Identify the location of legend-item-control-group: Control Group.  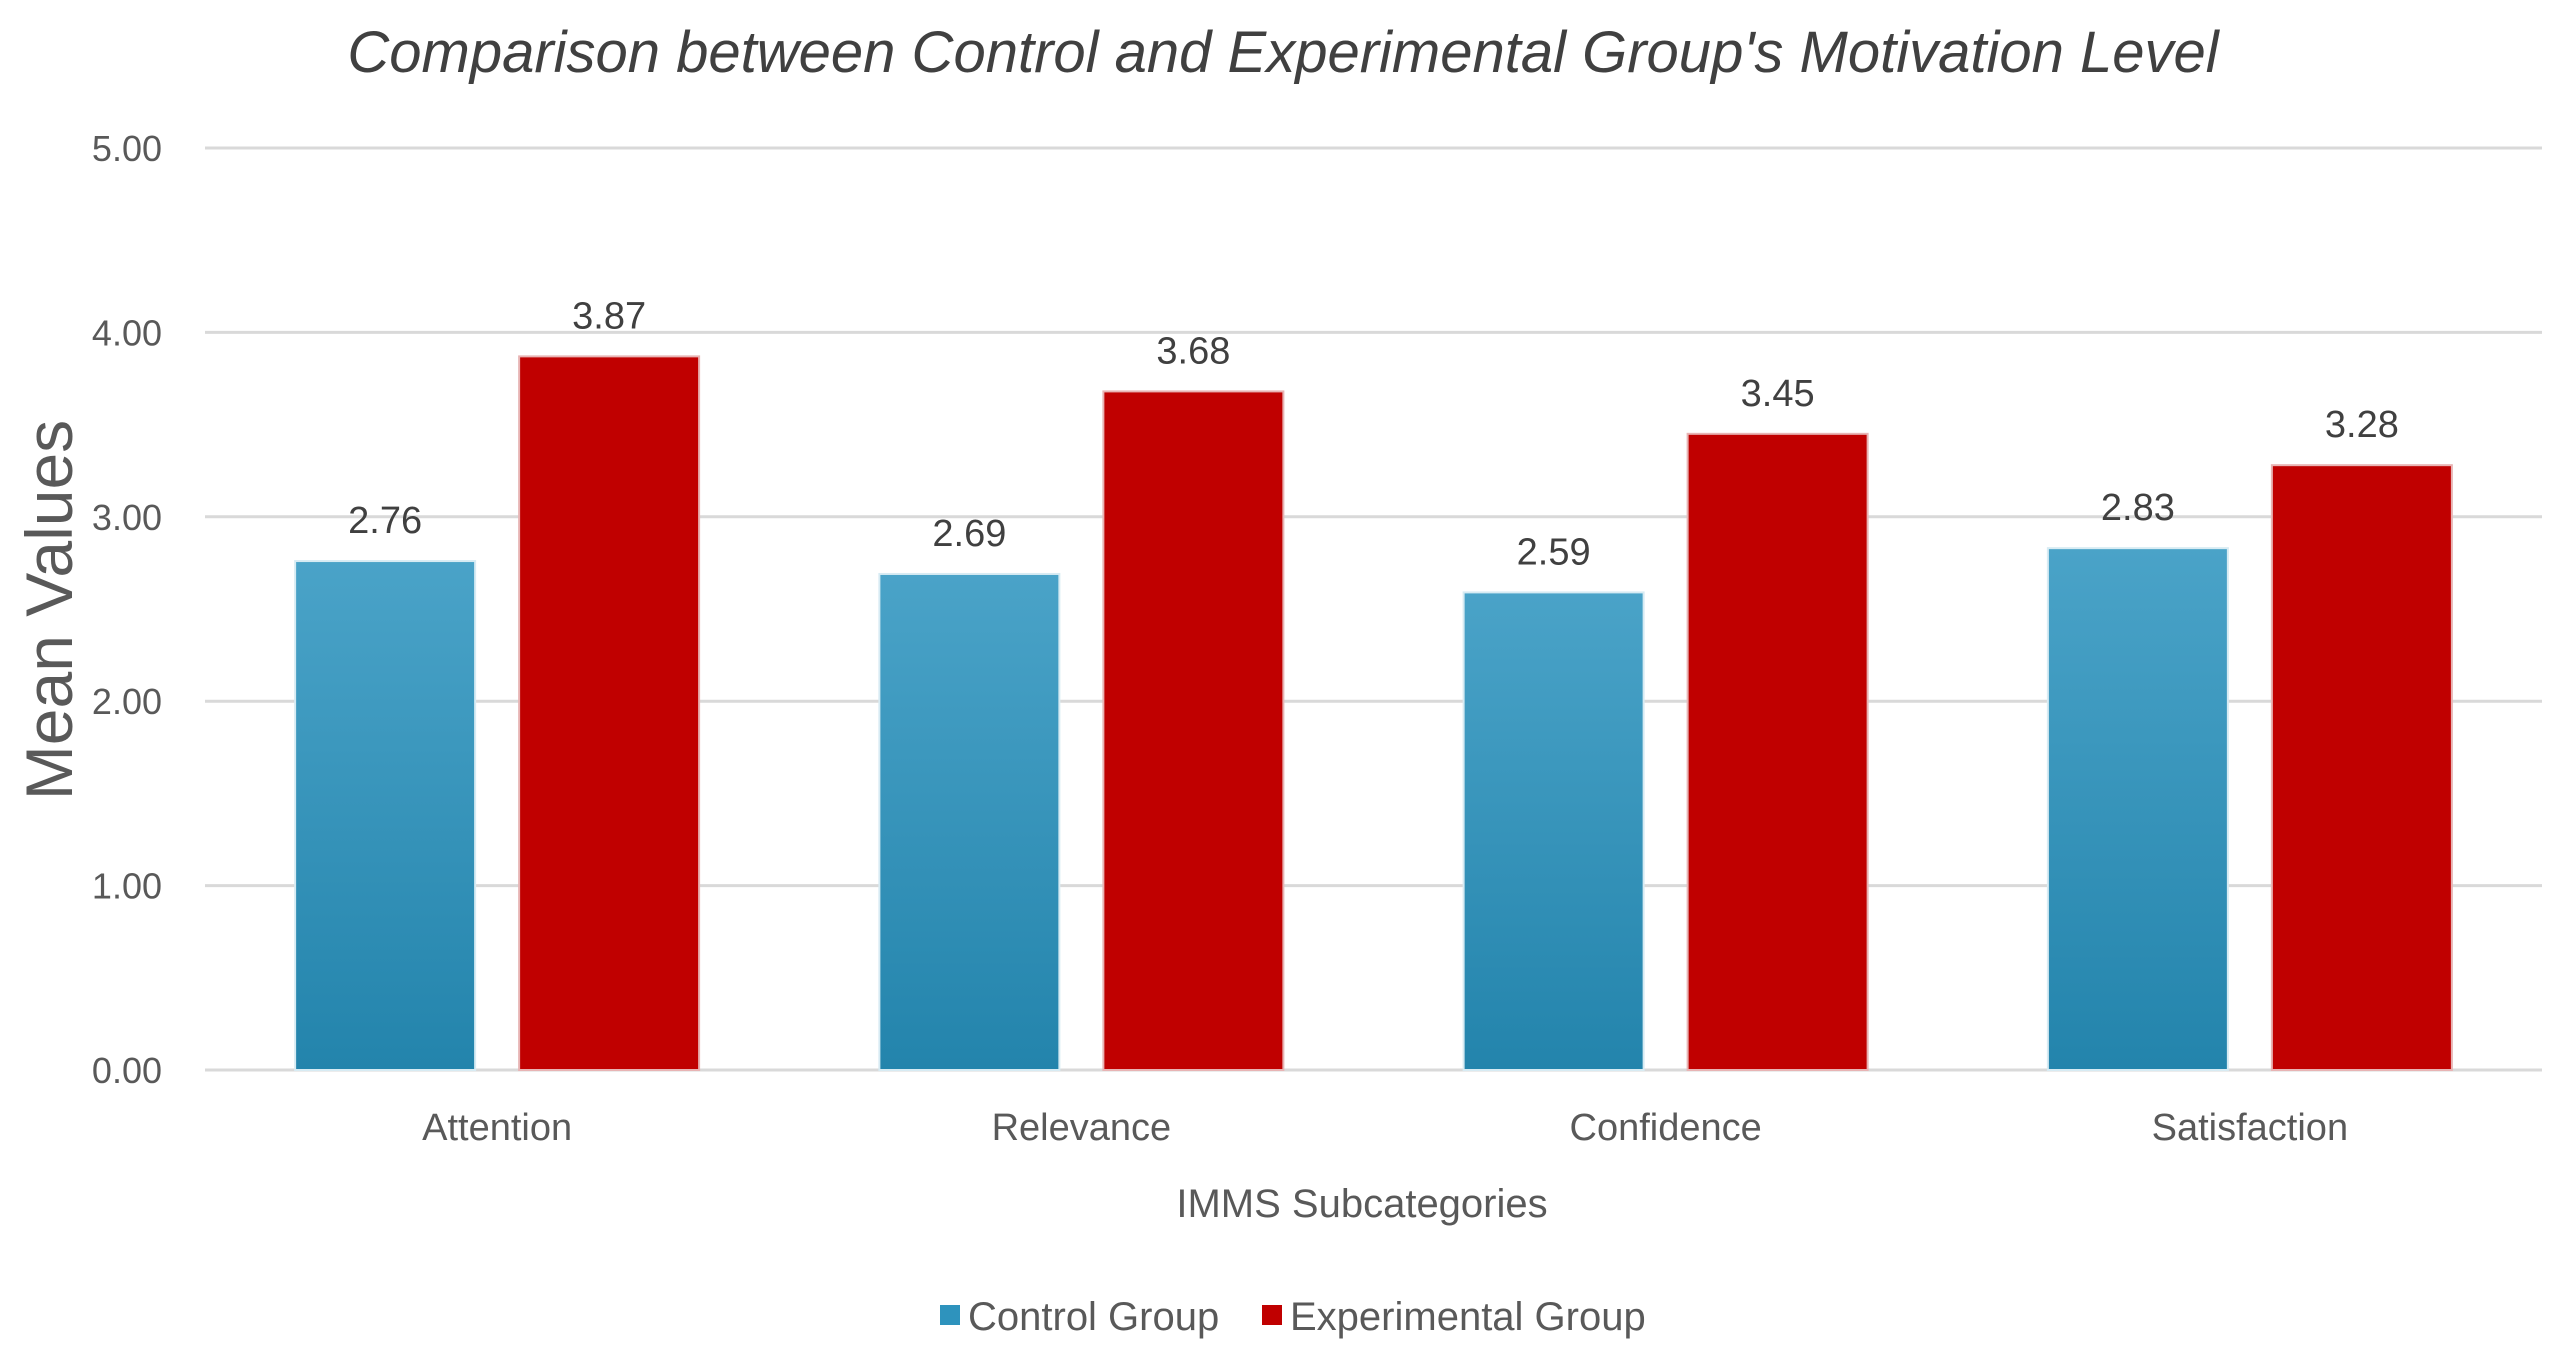
(1079, 1317).